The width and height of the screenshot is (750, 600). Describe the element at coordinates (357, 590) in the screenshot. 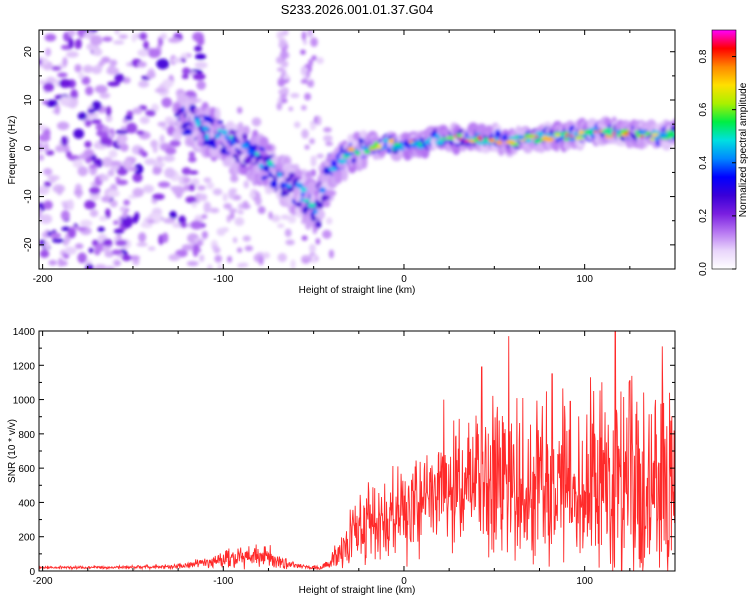

I see `snr-x-axis-label: Height of straight line (km)` at that location.